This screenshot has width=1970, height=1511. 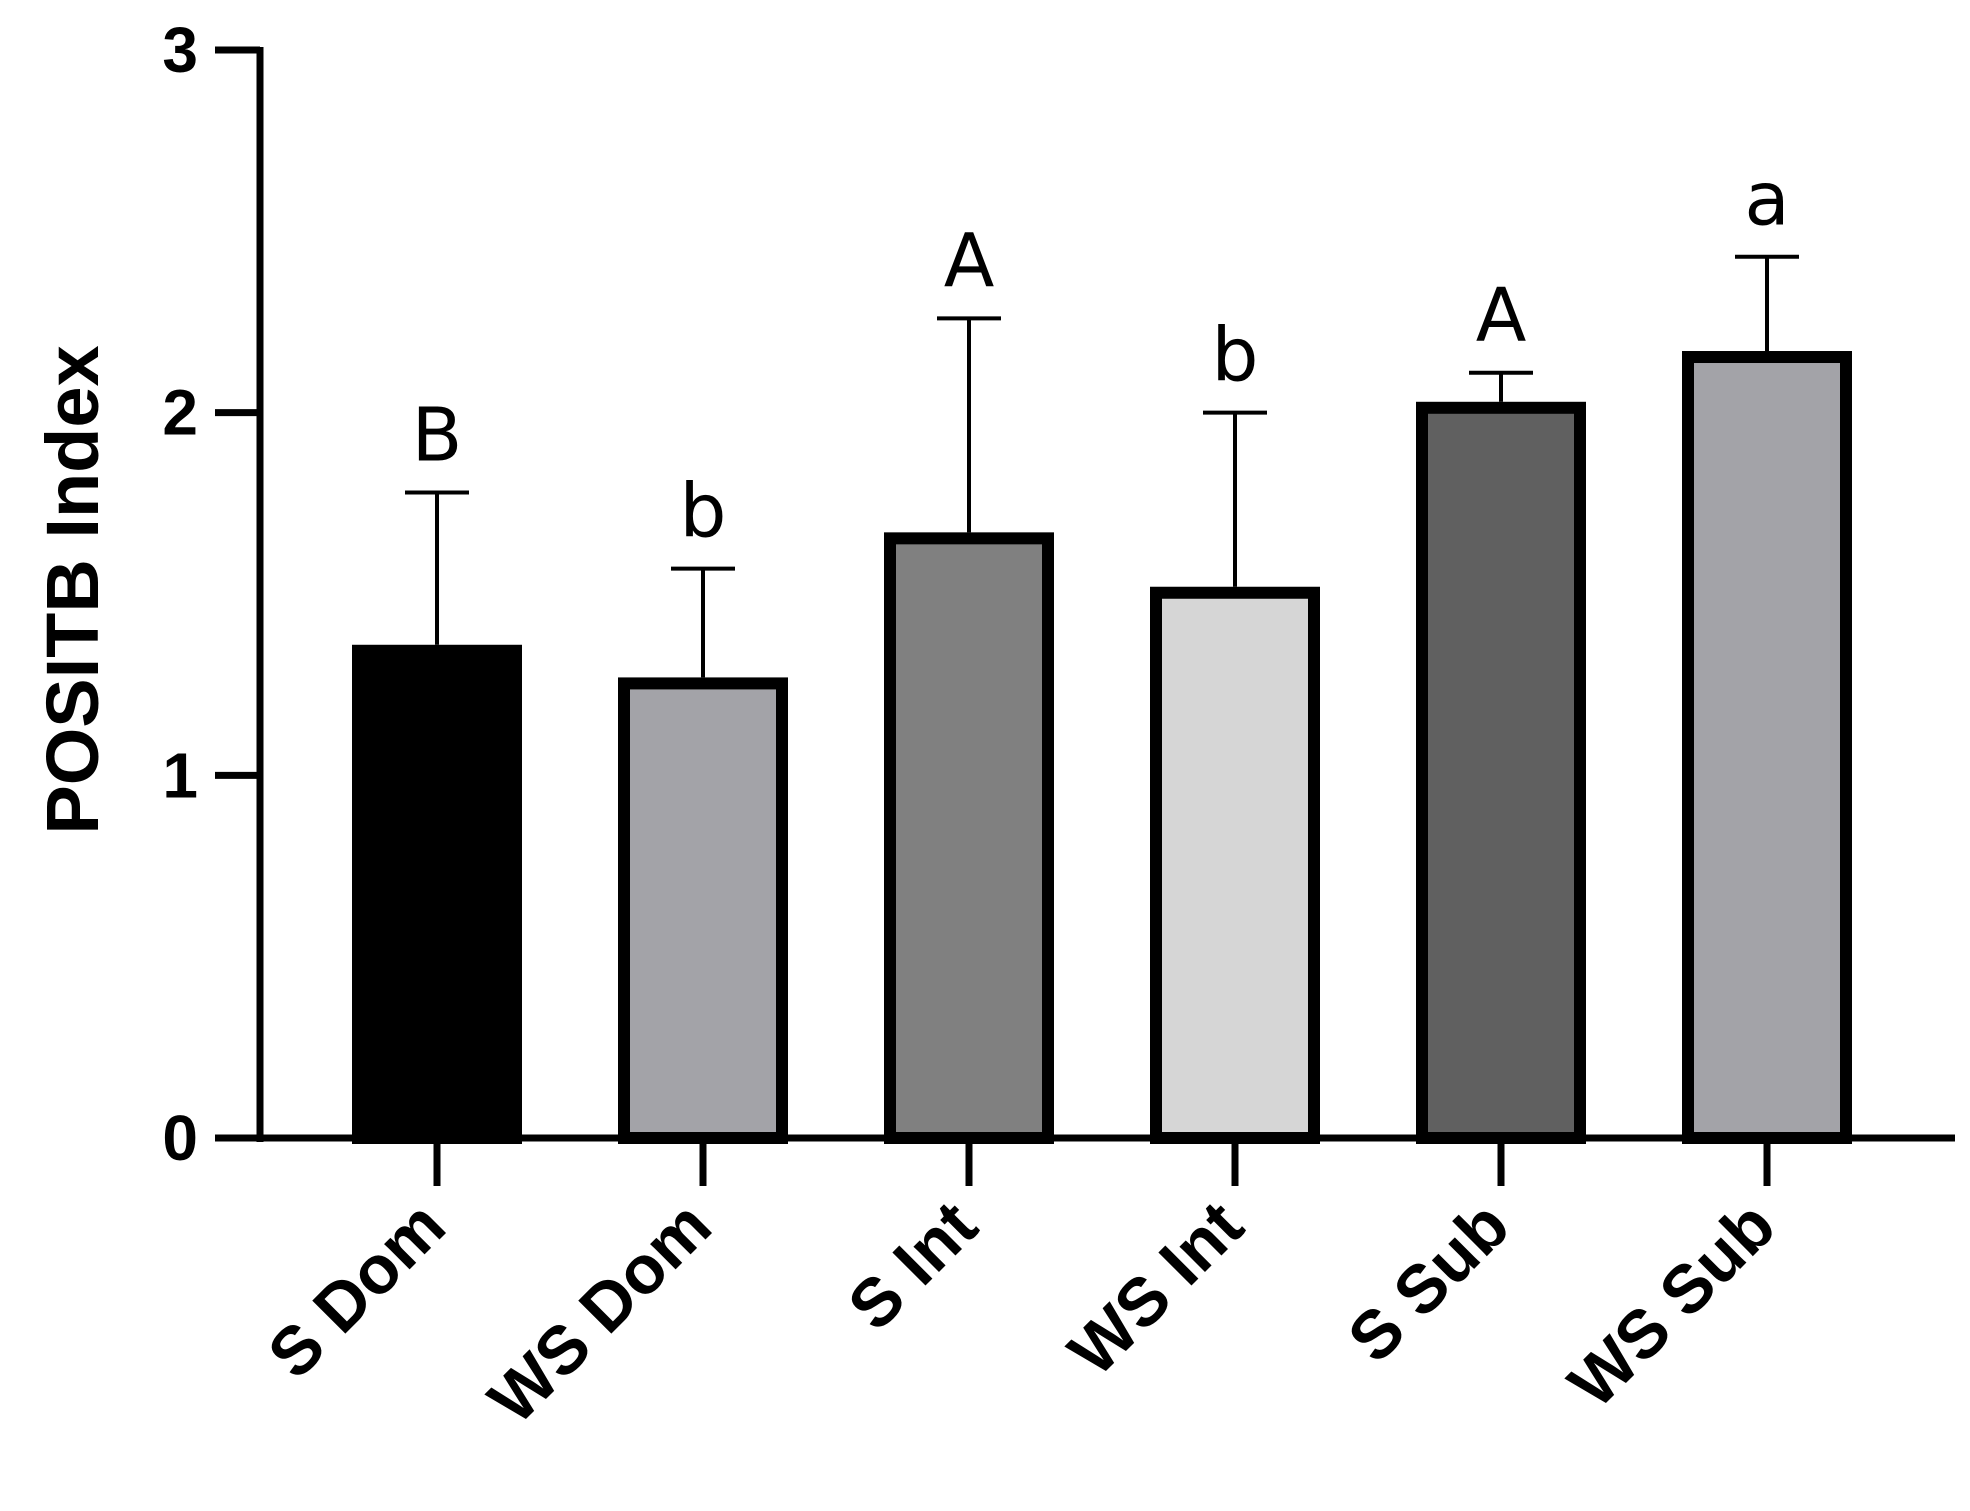 I want to click on significance-label-3: A, so click(x=969, y=261).